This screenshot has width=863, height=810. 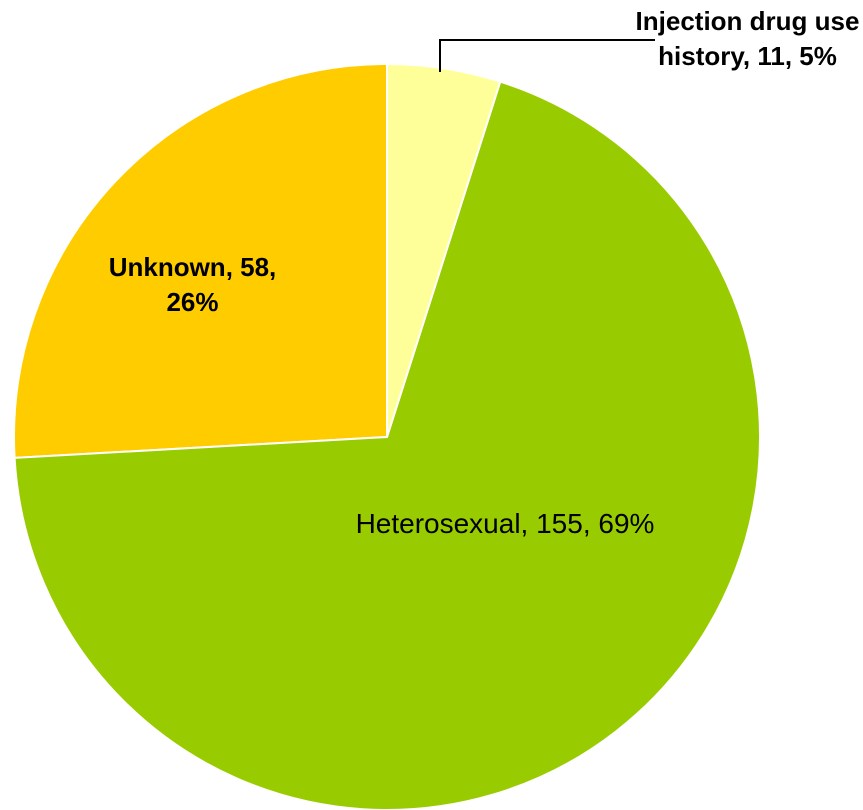 What do you see at coordinates (505, 523) in the screenshot?
I see `data-label: Heterosexual, 155, 69%` at bounding box center [505, 523].